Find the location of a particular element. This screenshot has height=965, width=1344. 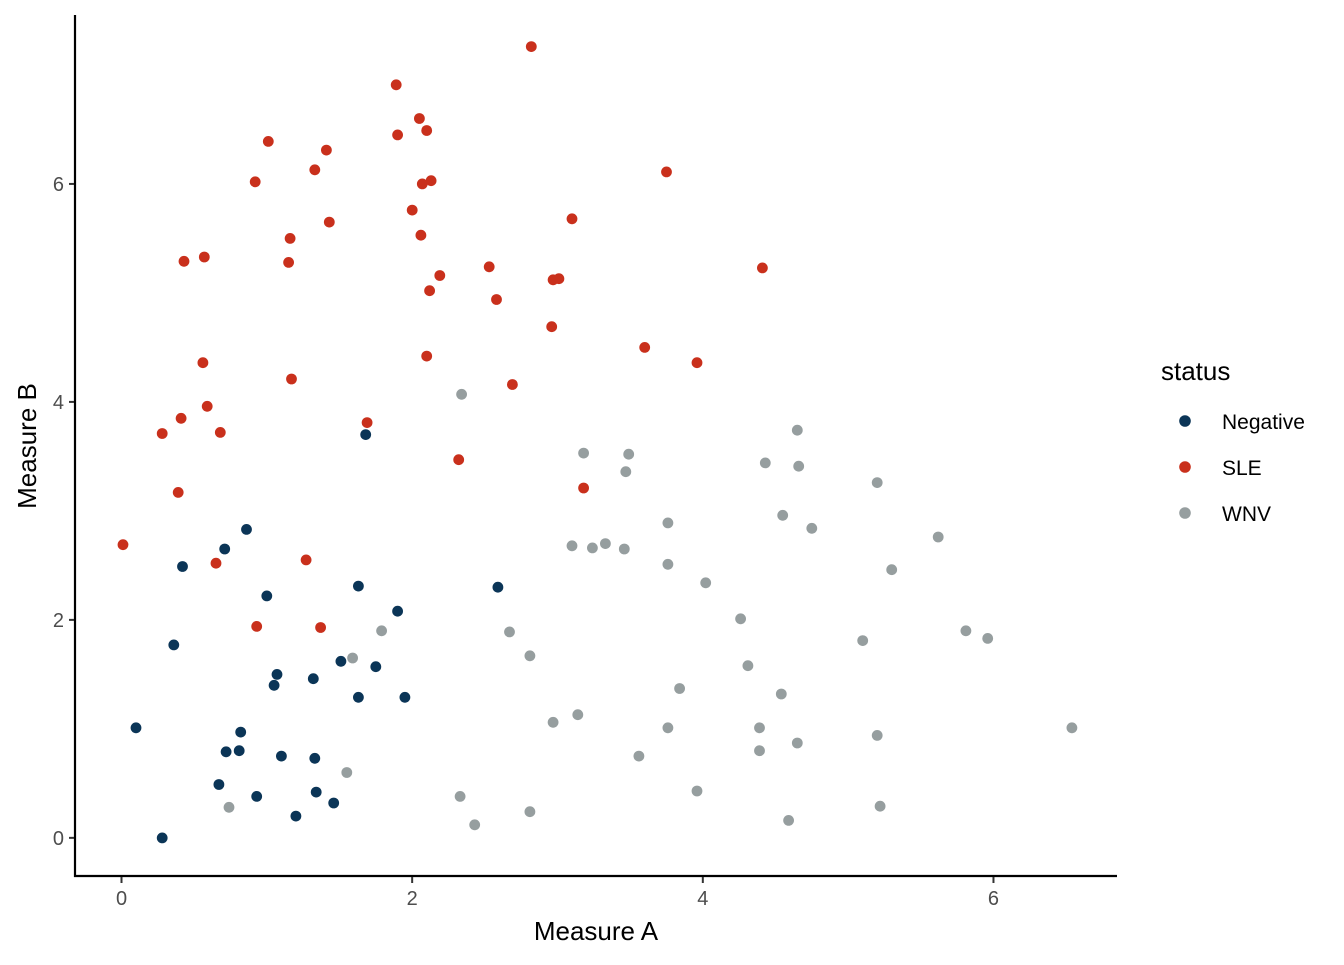

y-tick-label: 6 is located at coordinates (58, 185).